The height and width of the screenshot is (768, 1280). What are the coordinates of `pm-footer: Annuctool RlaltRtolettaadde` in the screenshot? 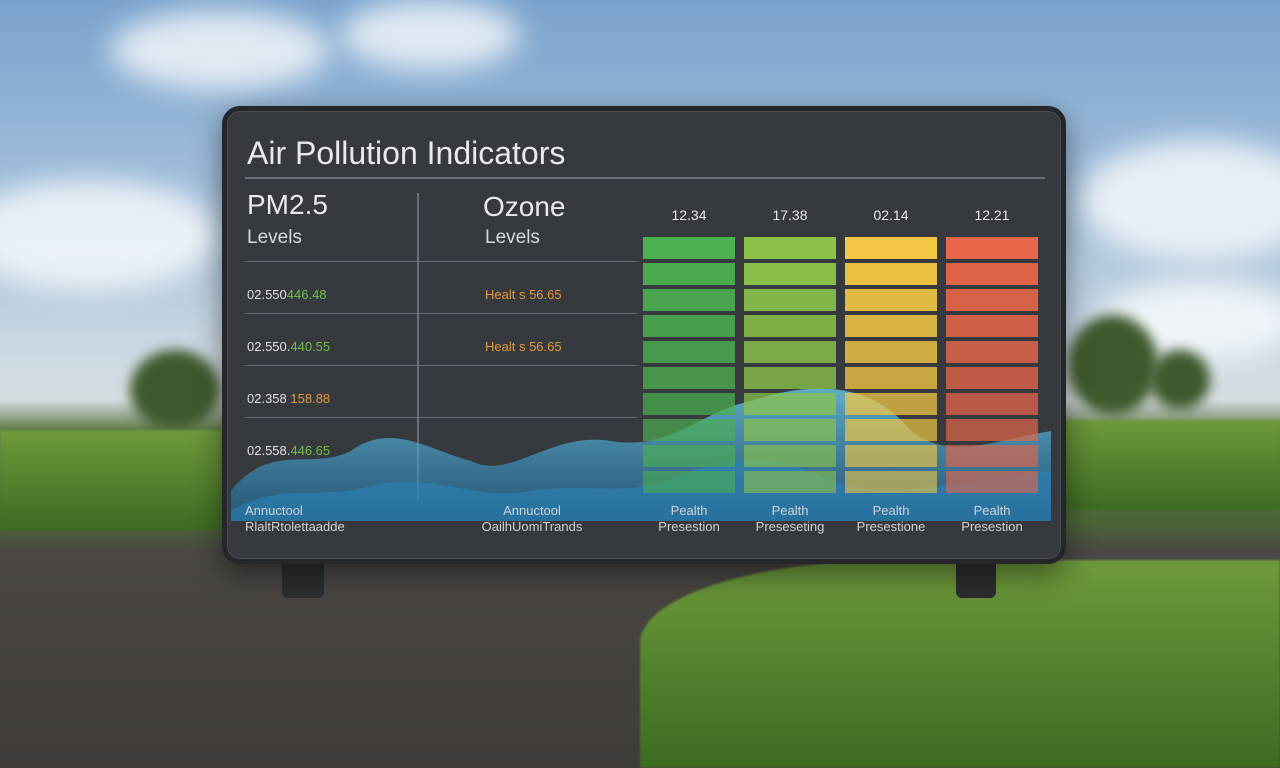 It's located at (310, 519).